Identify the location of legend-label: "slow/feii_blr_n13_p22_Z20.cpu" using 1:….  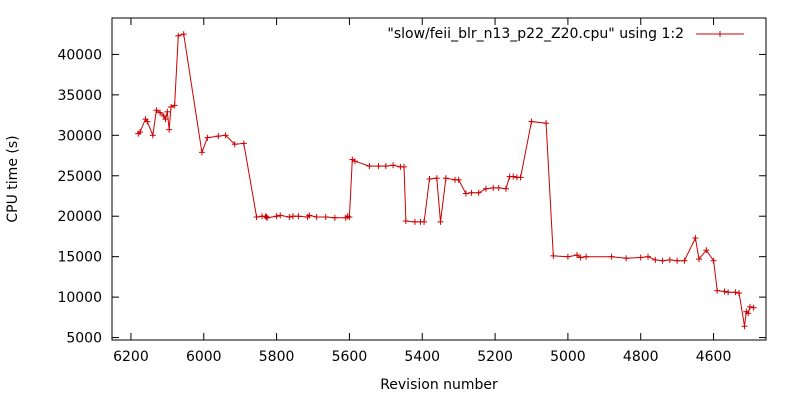
(535, 34).